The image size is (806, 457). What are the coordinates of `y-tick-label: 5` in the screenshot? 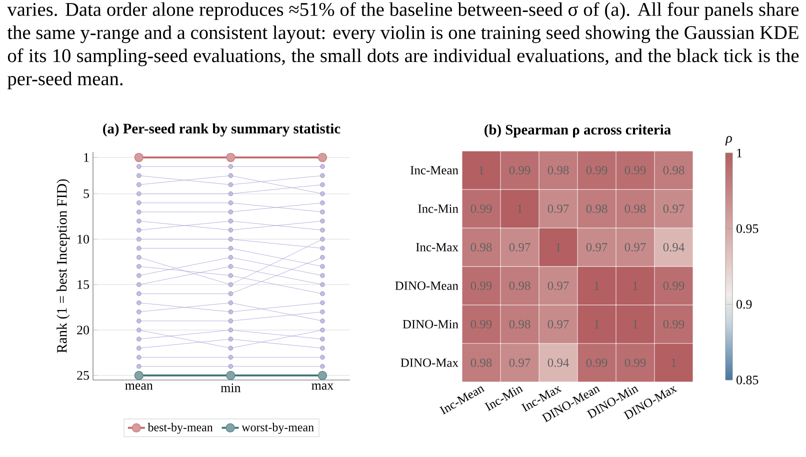 It's located at (86, 193).